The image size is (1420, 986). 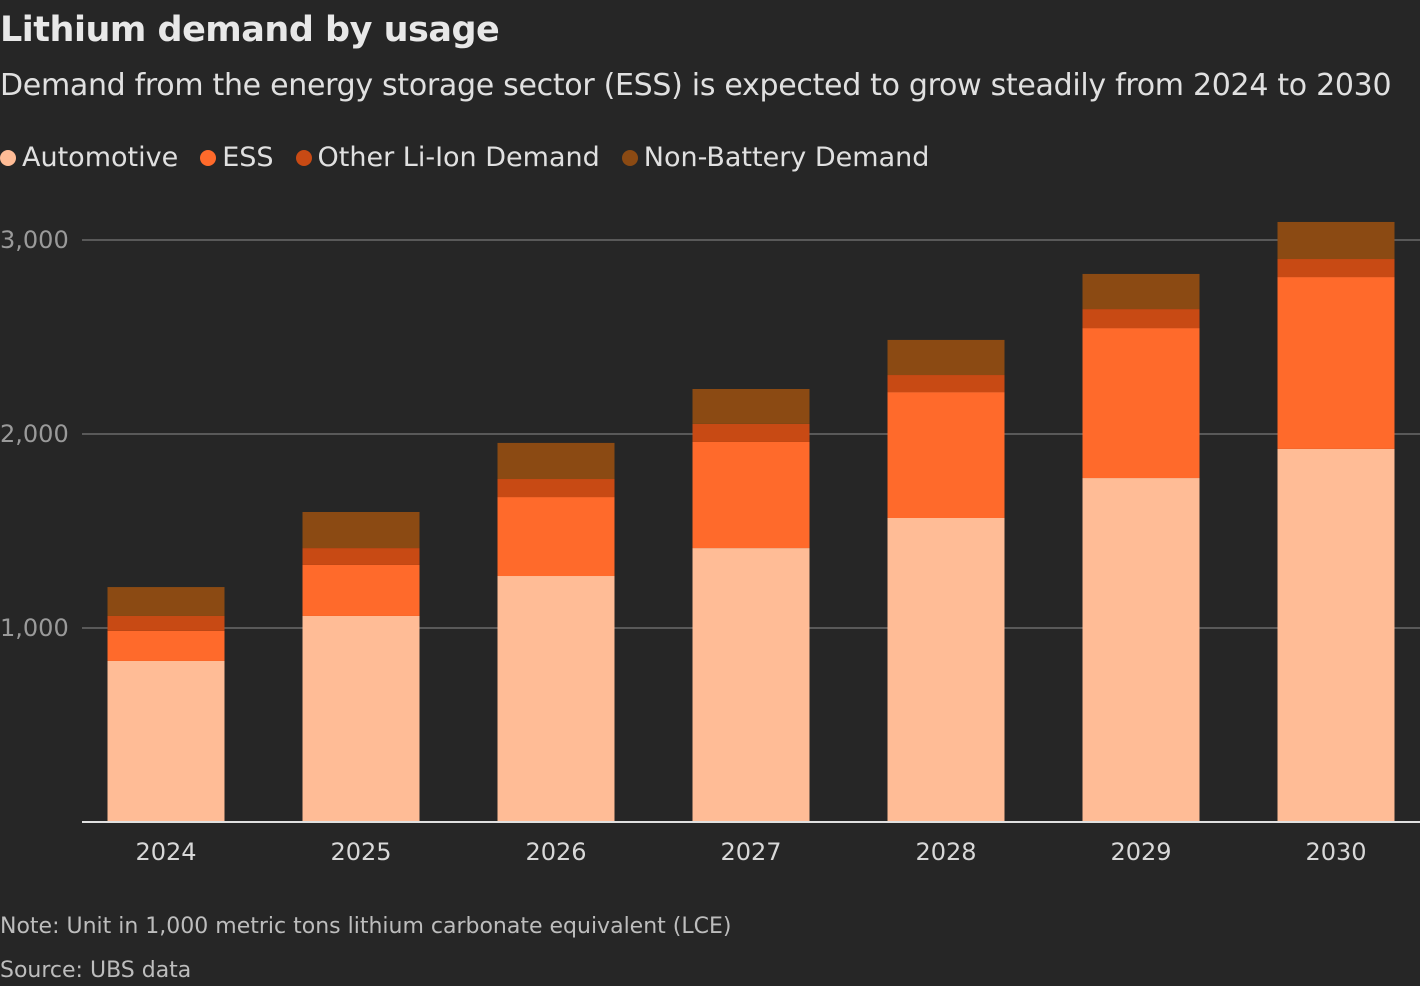 I want to click on x-tick-label: 2025, so click(x=360, y=852).